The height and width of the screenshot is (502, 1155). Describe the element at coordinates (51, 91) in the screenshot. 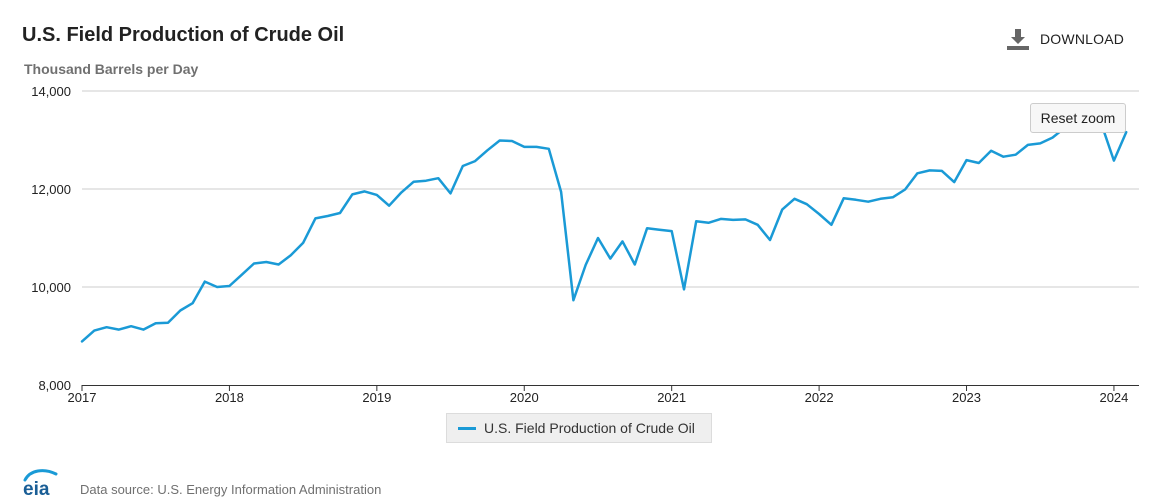

I see `y-tick-label: 14,000` at that location.